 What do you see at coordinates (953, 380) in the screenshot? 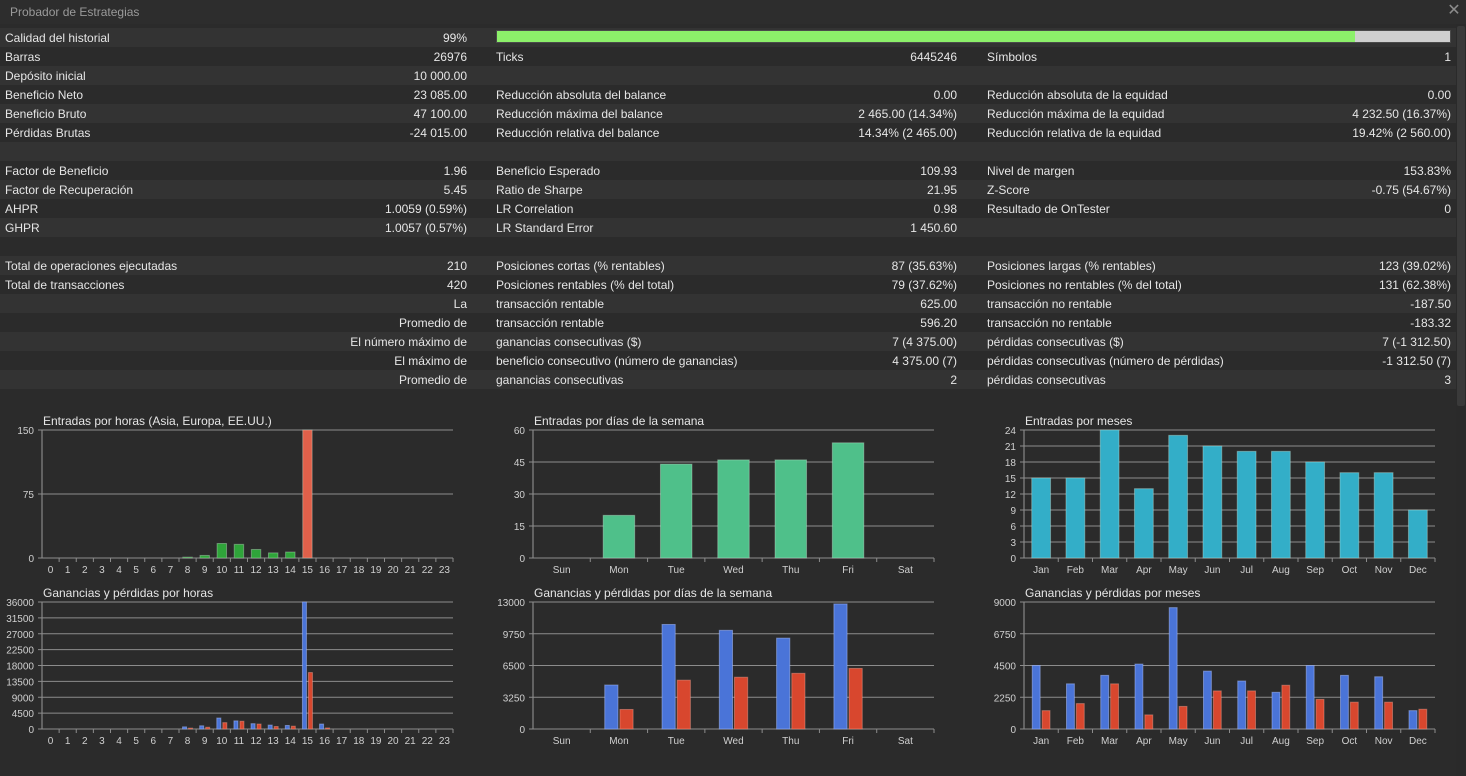
I see `stat-value: 2` at bounding box center [953, 380].